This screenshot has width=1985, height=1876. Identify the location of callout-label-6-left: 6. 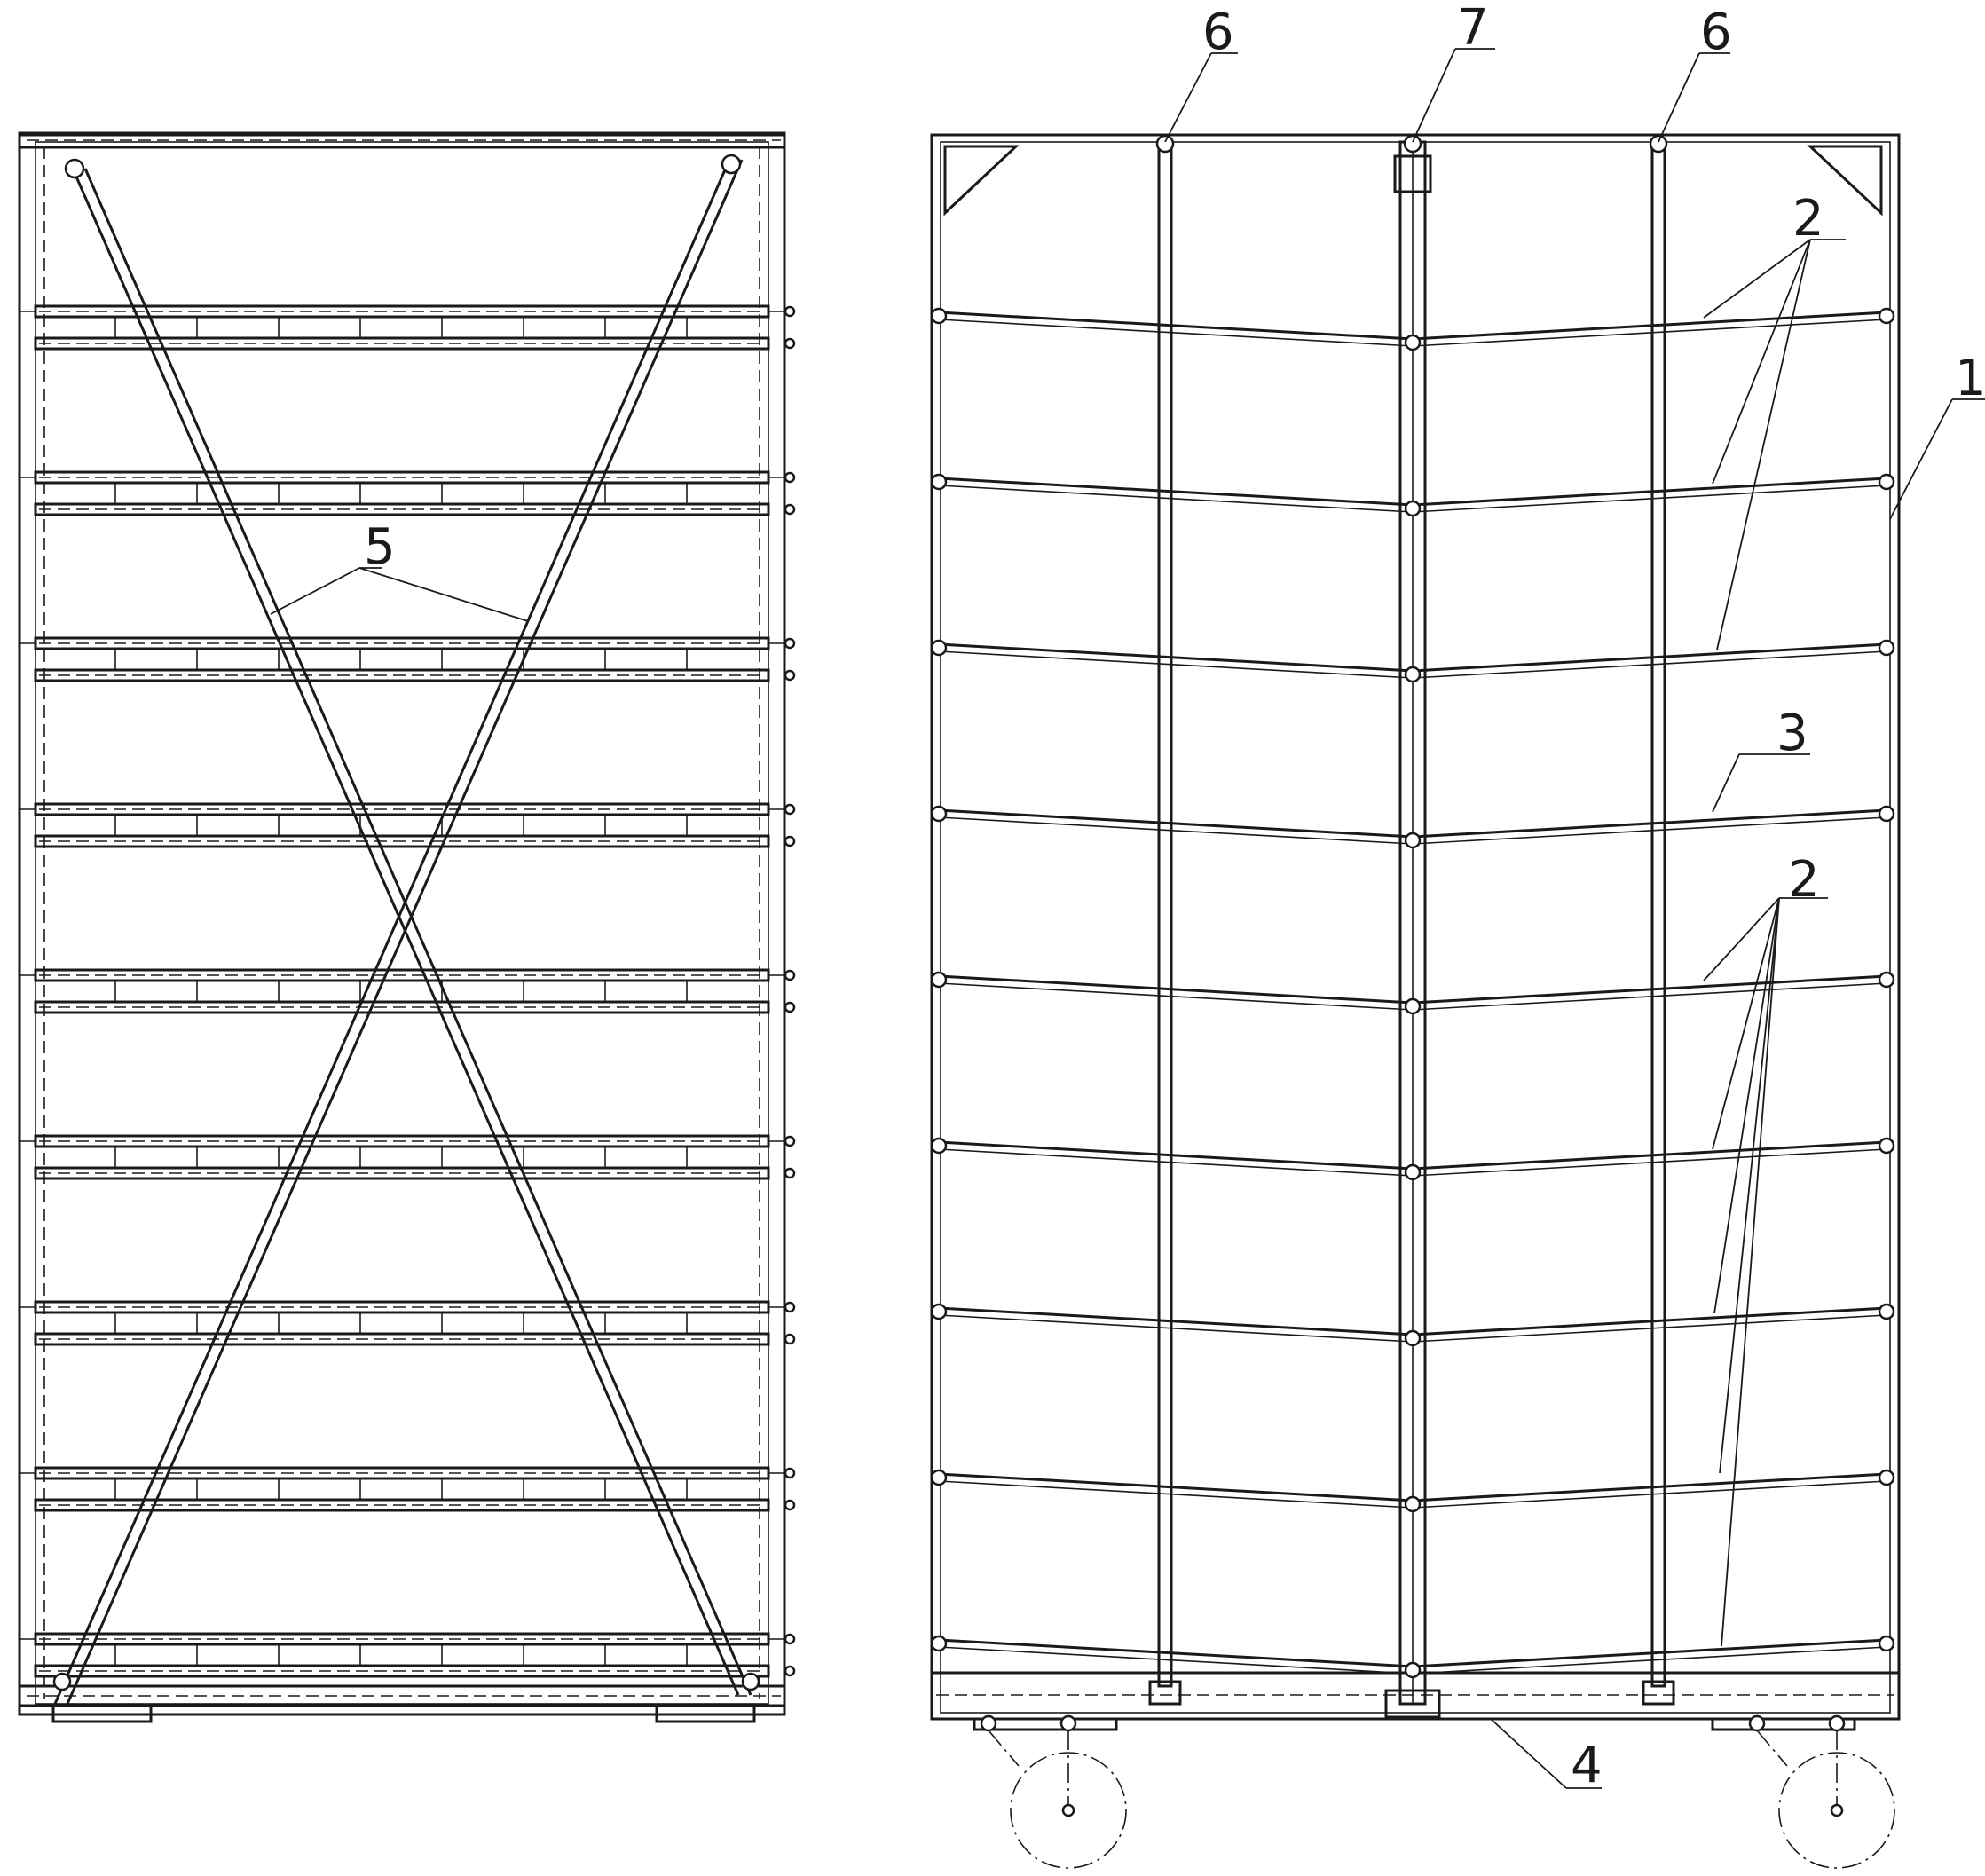
(1218, 32).